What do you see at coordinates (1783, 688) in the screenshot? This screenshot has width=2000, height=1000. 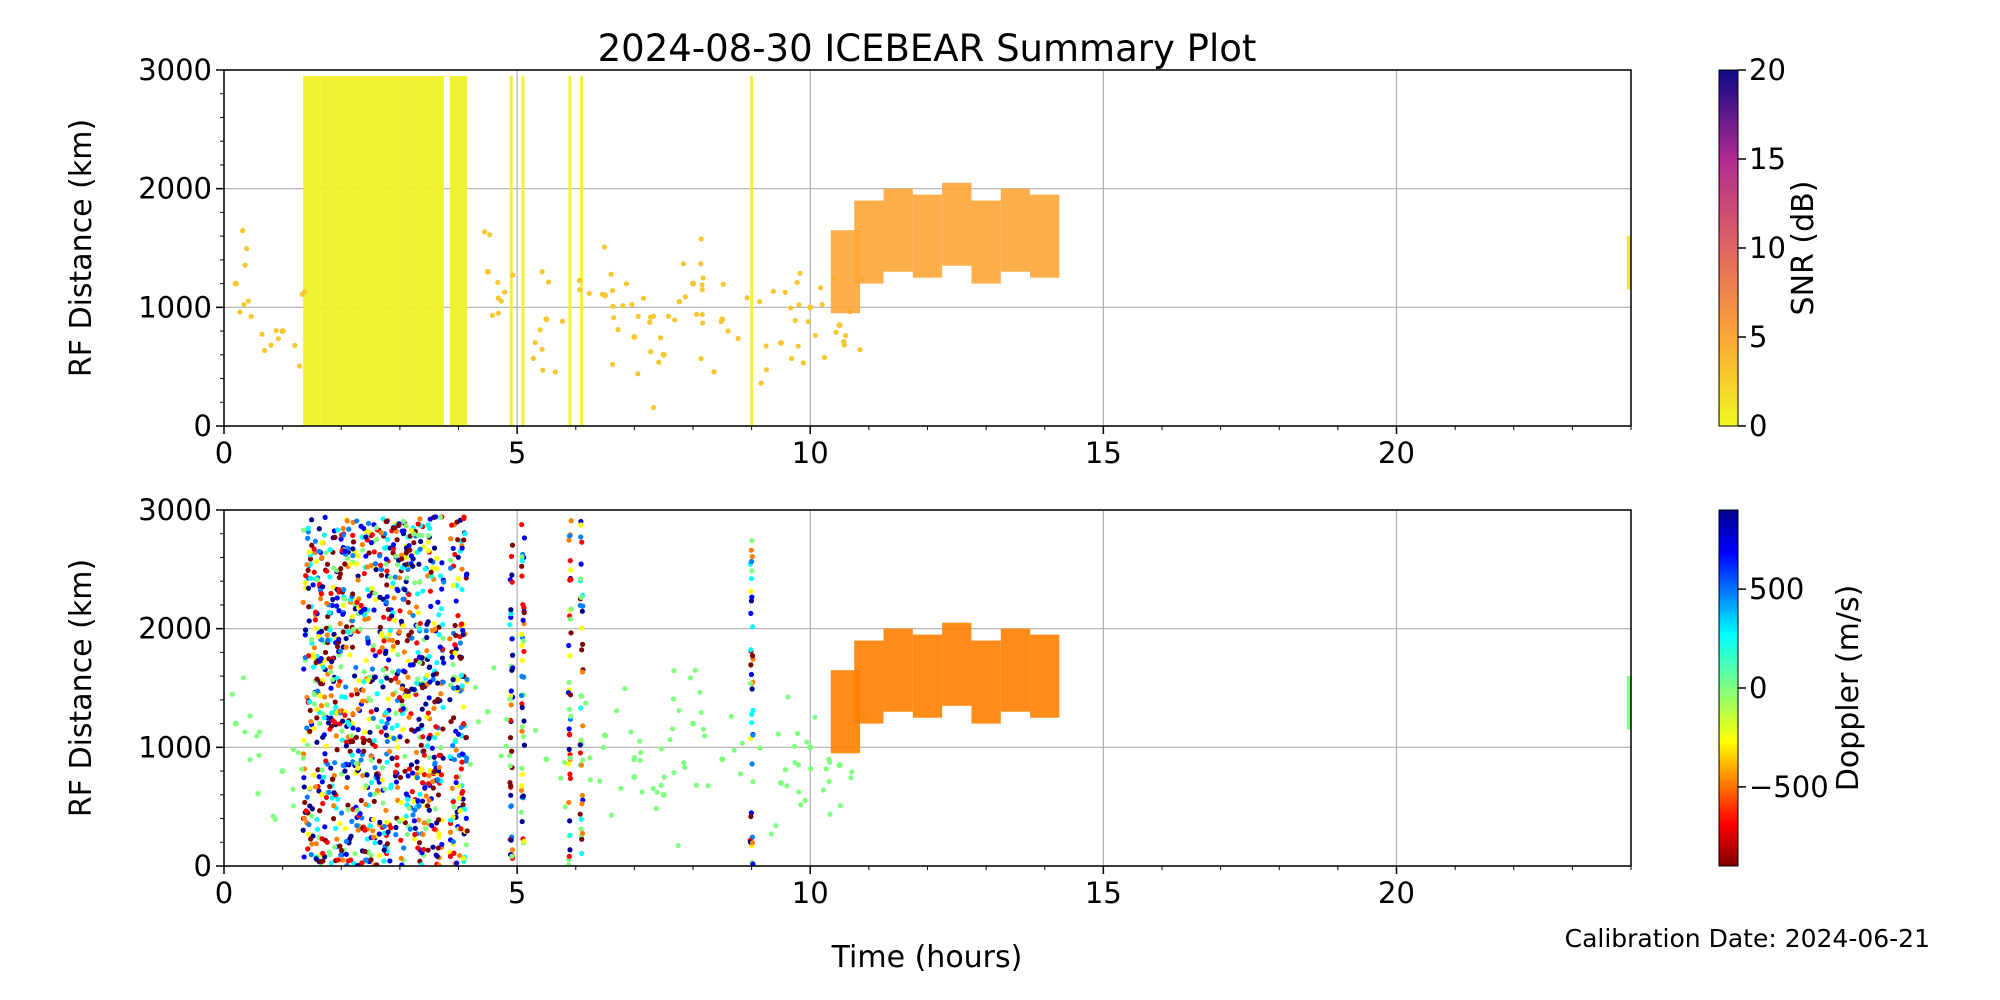 I see `doppler-colorbar-ticks: −500 0 500` at bounding box center [1783, 688].